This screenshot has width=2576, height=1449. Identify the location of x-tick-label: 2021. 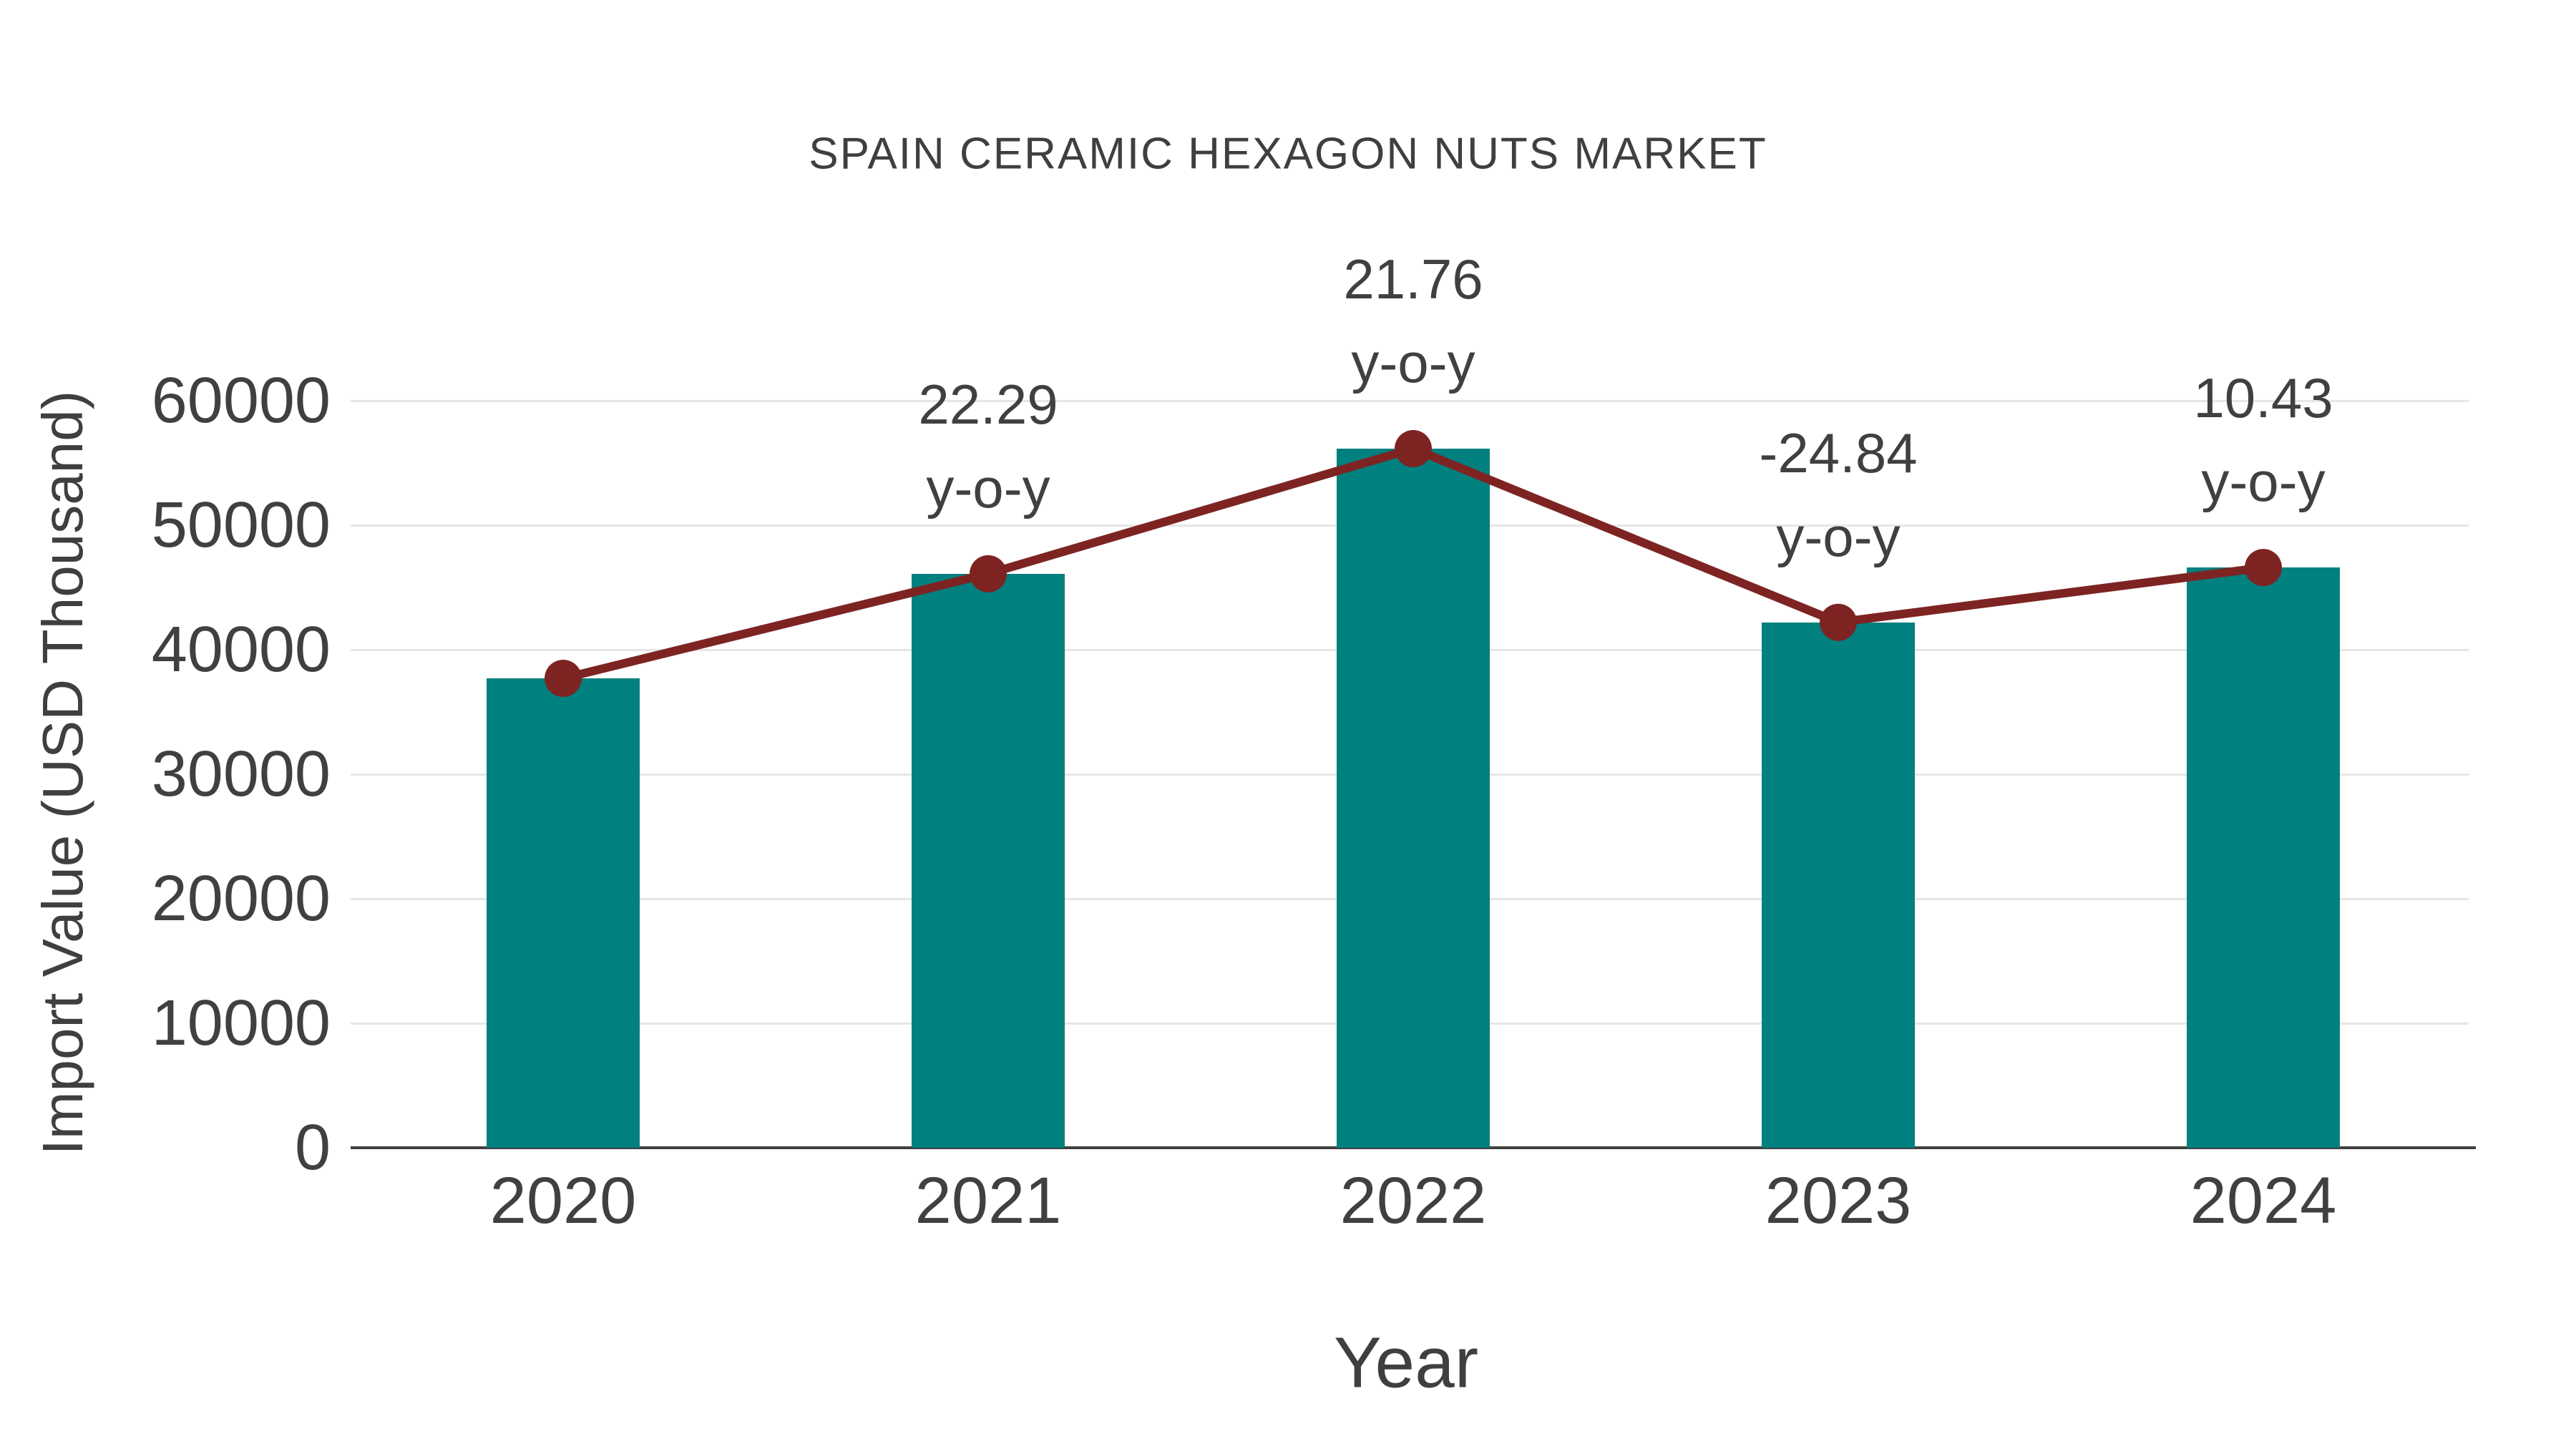
(988, 1200).